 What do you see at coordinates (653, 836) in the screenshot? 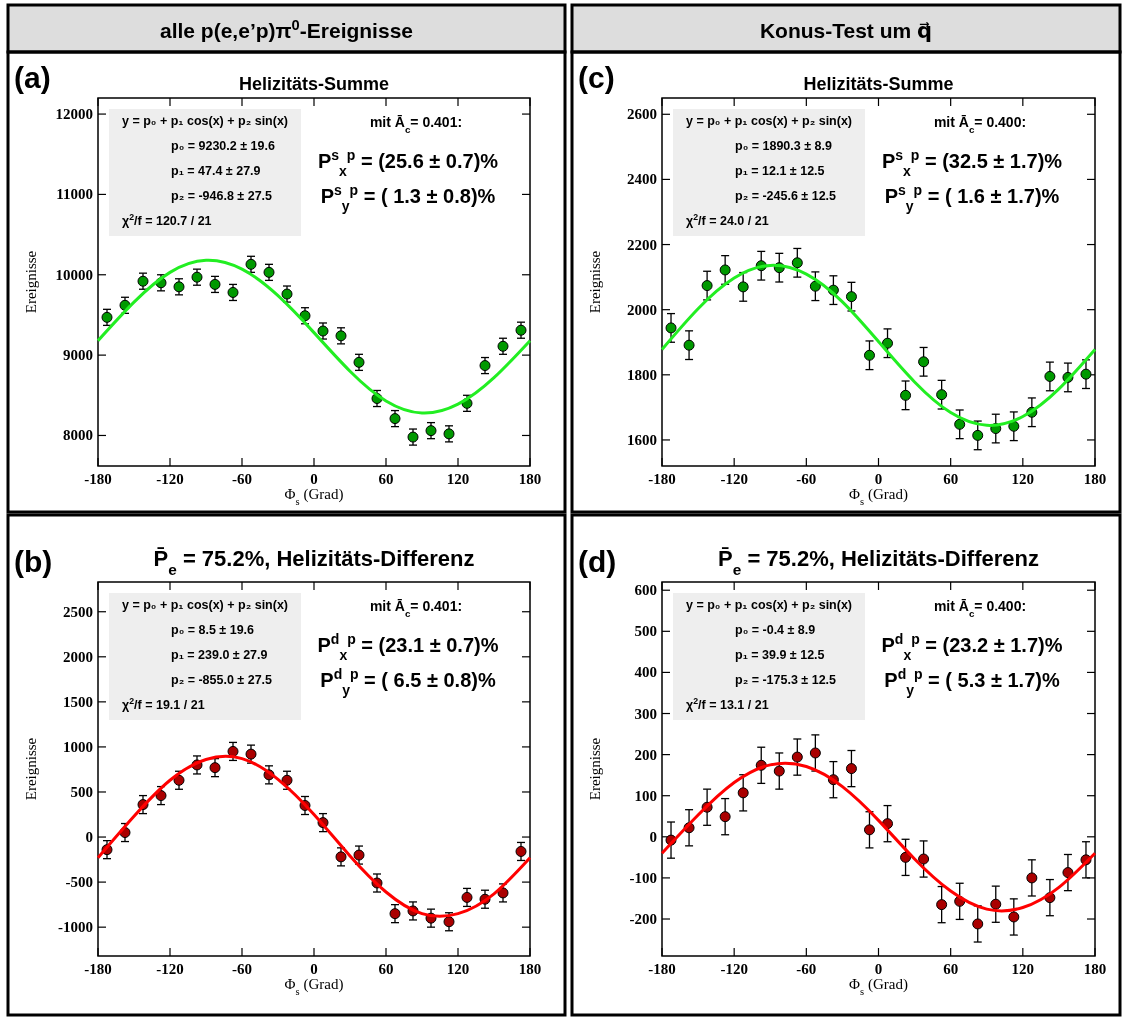
I see `y-tick-label: 0` at bounding box center [653, 836].